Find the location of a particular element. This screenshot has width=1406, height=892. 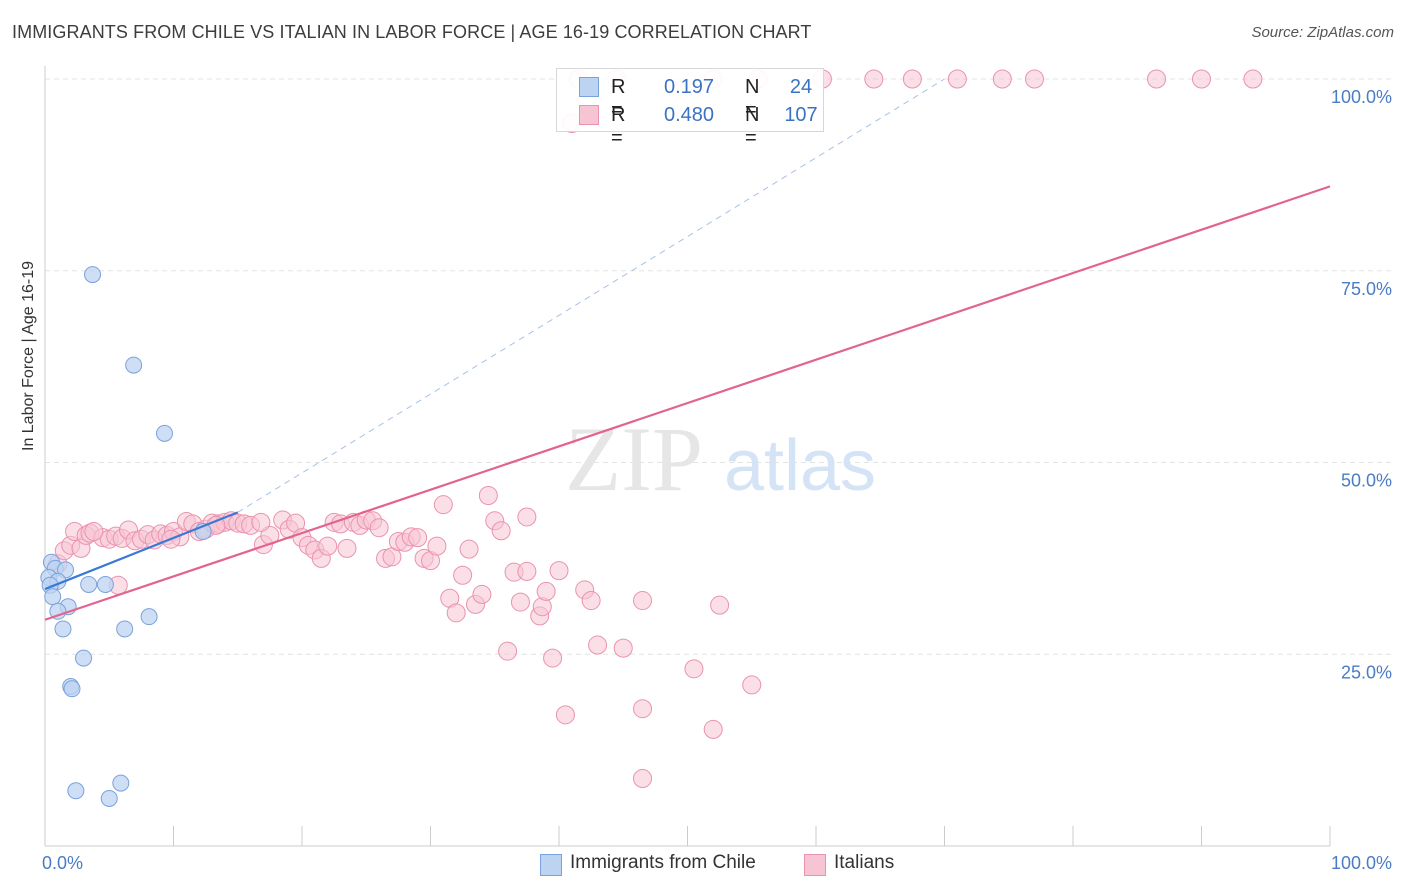

legend-r-value: 0.480 is located at coordinates (689, 115).